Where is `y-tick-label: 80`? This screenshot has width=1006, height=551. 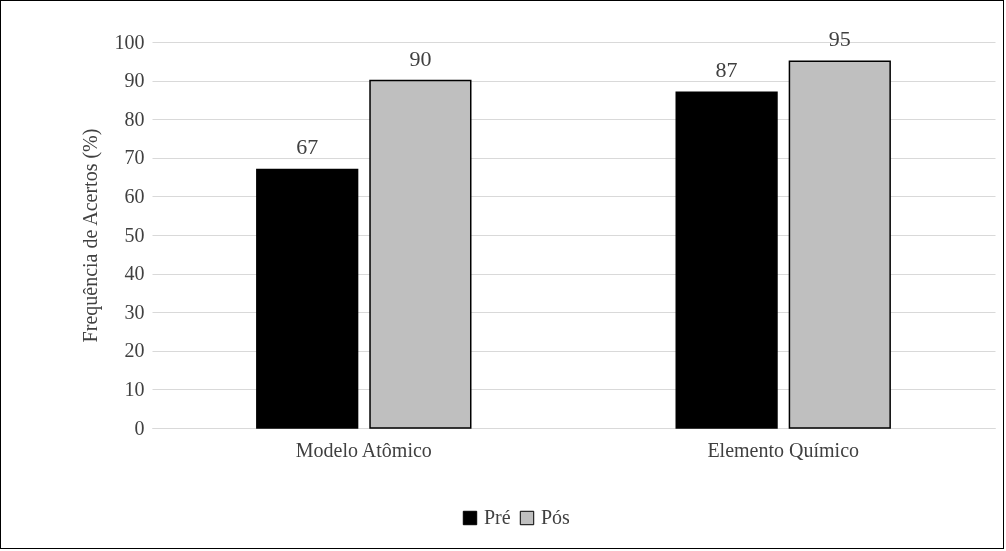 y-tick-label: 80 is located at coordinates (134, 118).